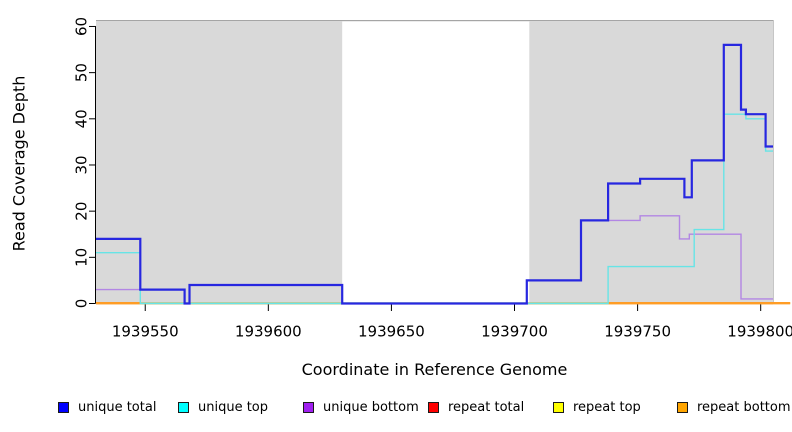 The width and height of the screenshot is (792, 432). I want to click on legend-item-repeat-total: repeat total, so click(476, 407).